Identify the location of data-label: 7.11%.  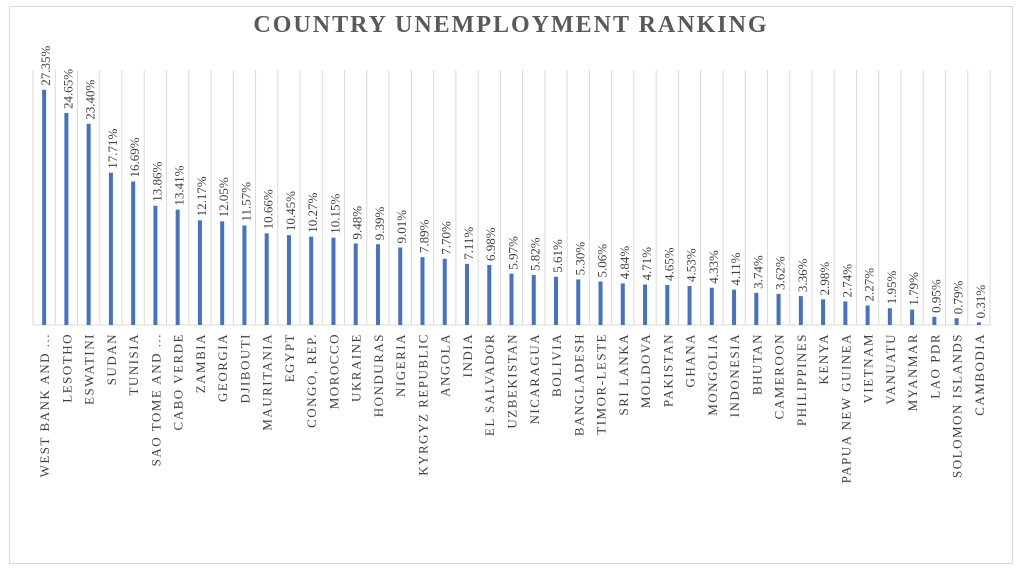
(468, 243).